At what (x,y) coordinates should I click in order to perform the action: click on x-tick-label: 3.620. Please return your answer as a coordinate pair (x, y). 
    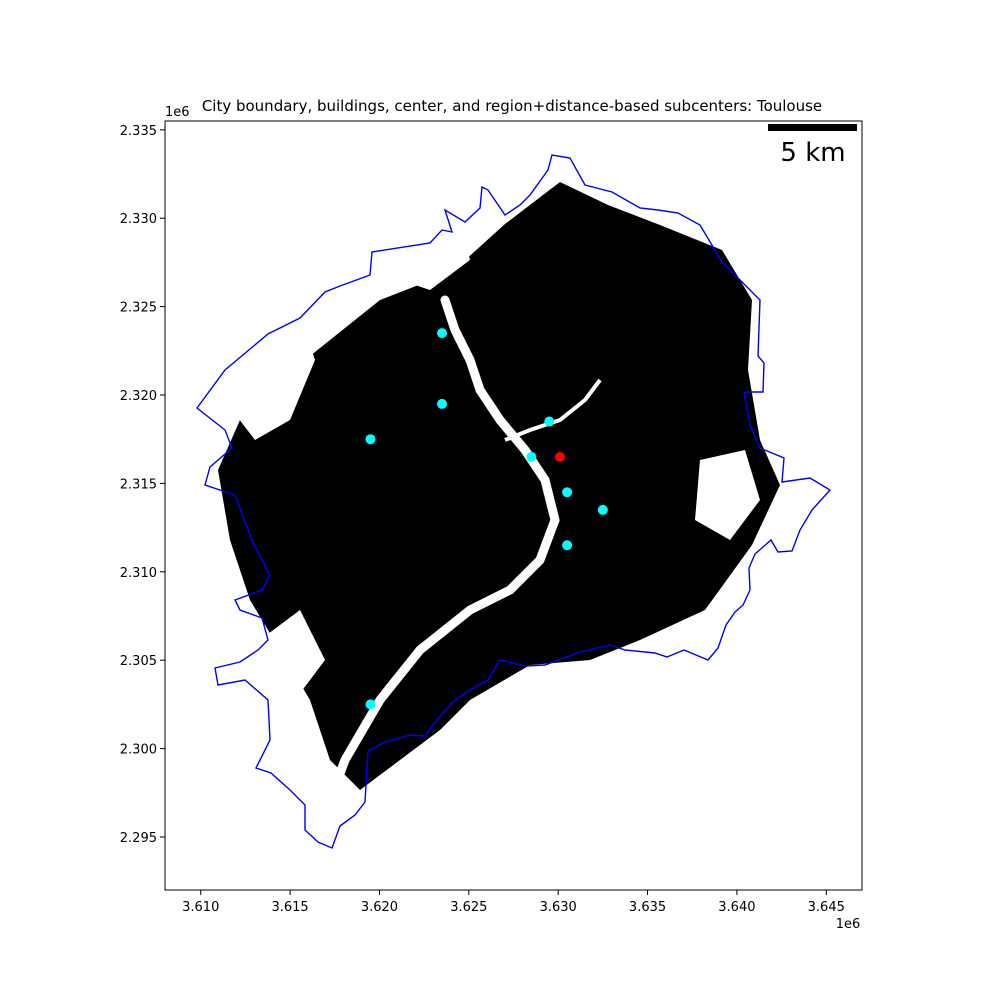
    Looking at the image, I should click on (379, 907).